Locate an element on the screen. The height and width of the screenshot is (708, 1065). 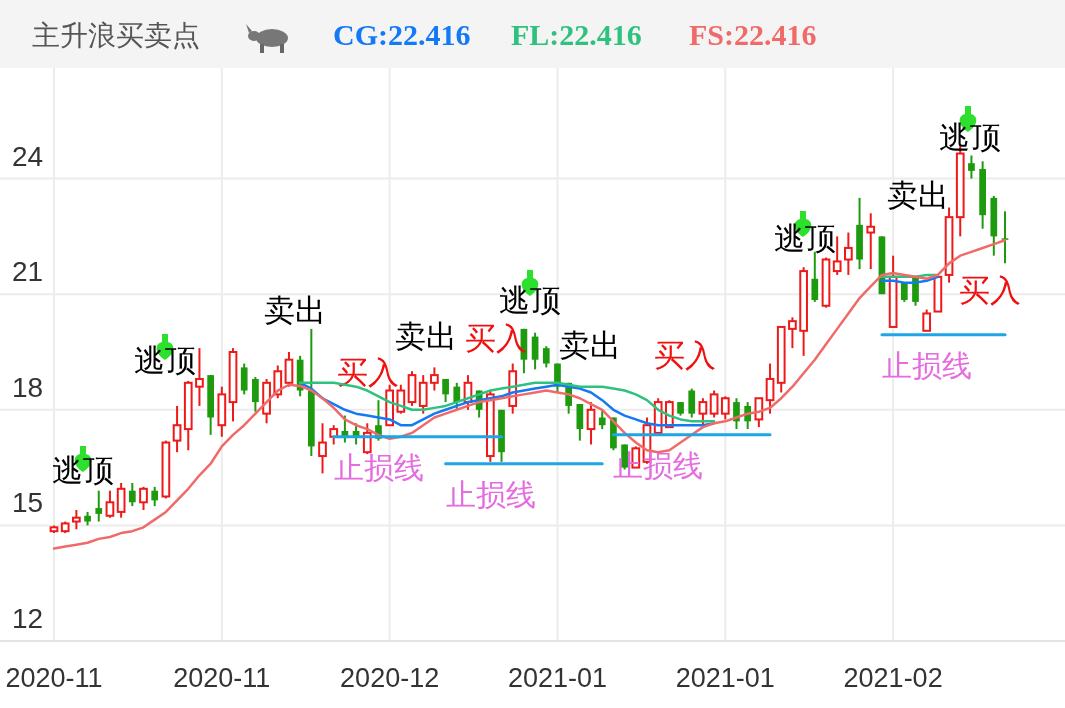
x-tick-label: 2020-12 is located at coordinates (390, 678).